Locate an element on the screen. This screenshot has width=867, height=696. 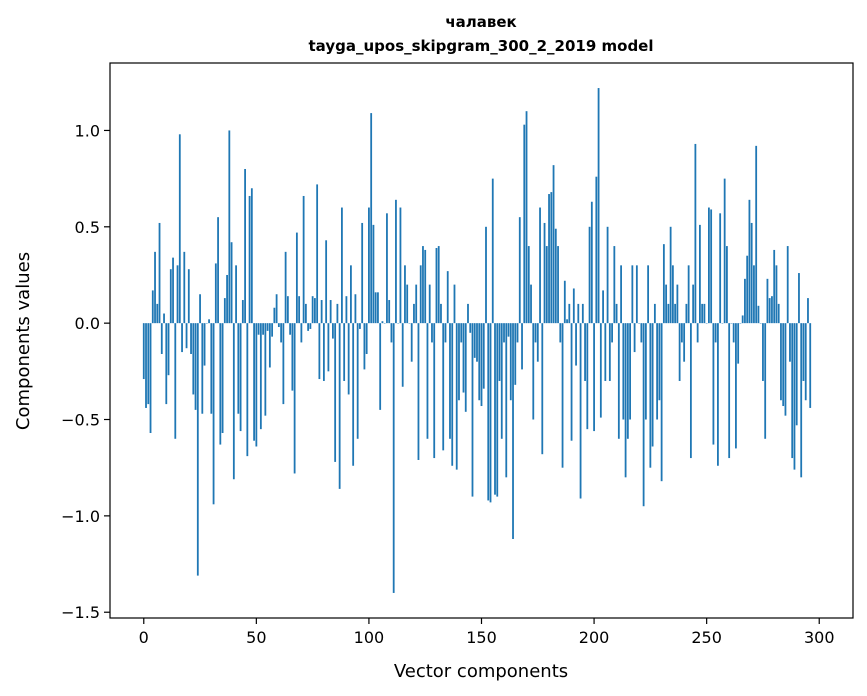
x-axis: 0 50 100 150 200 250 300 is located at coordinates (487, 632).